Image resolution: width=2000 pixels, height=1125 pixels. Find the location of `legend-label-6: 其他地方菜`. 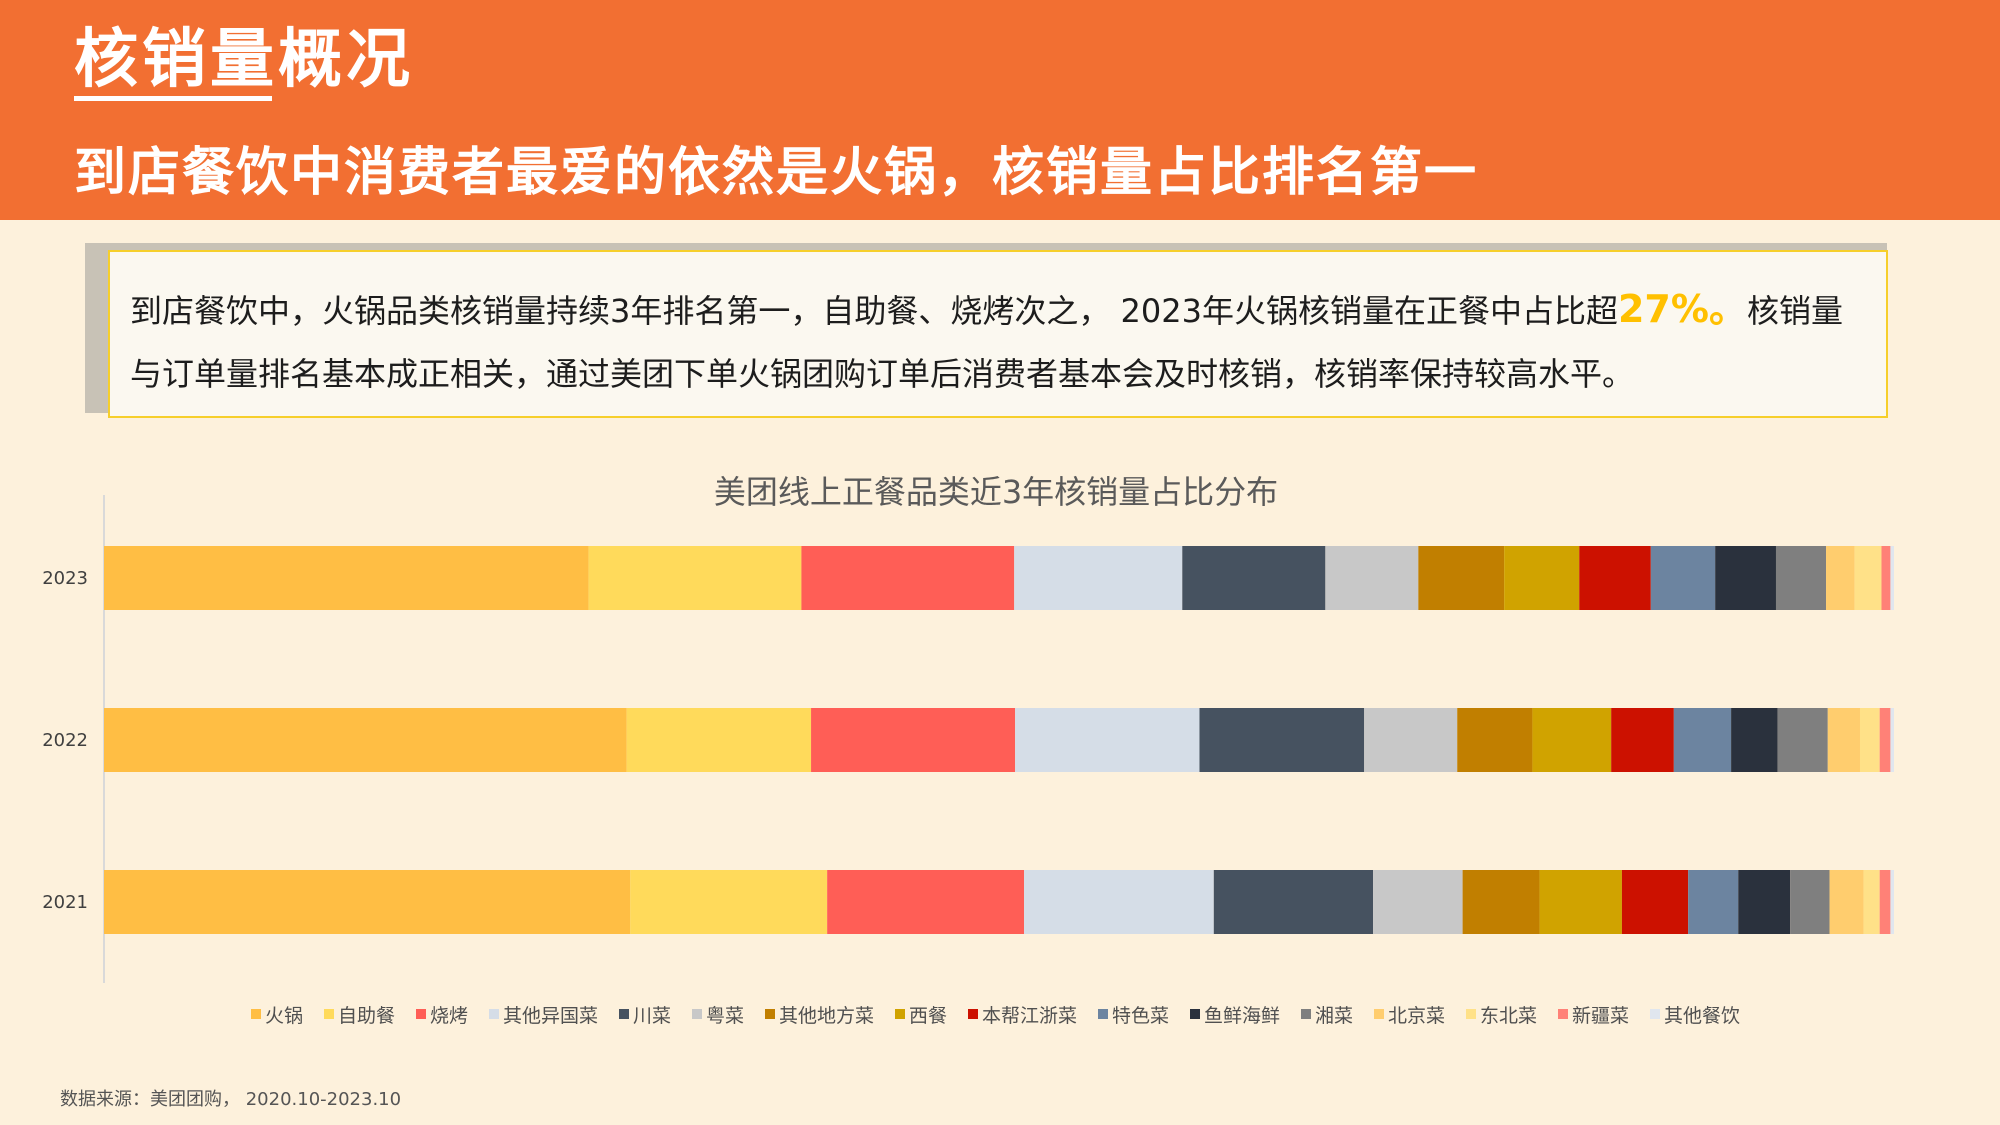

legend-label-6: 其他地方菜 is located at coordinates (826, 1016).